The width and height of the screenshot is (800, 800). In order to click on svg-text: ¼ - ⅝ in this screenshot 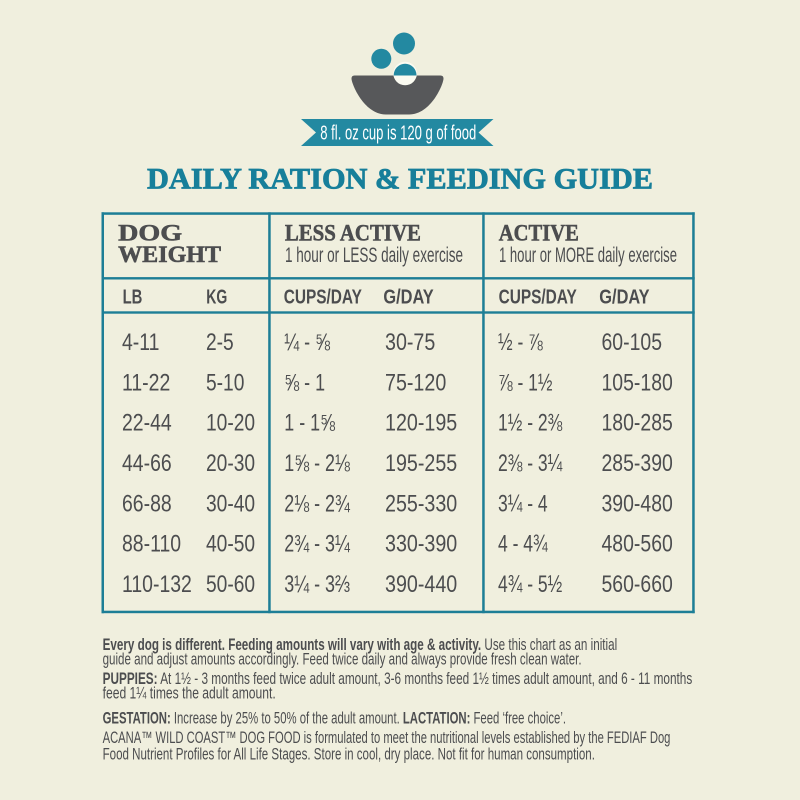, I will do `click(307, 343)`.